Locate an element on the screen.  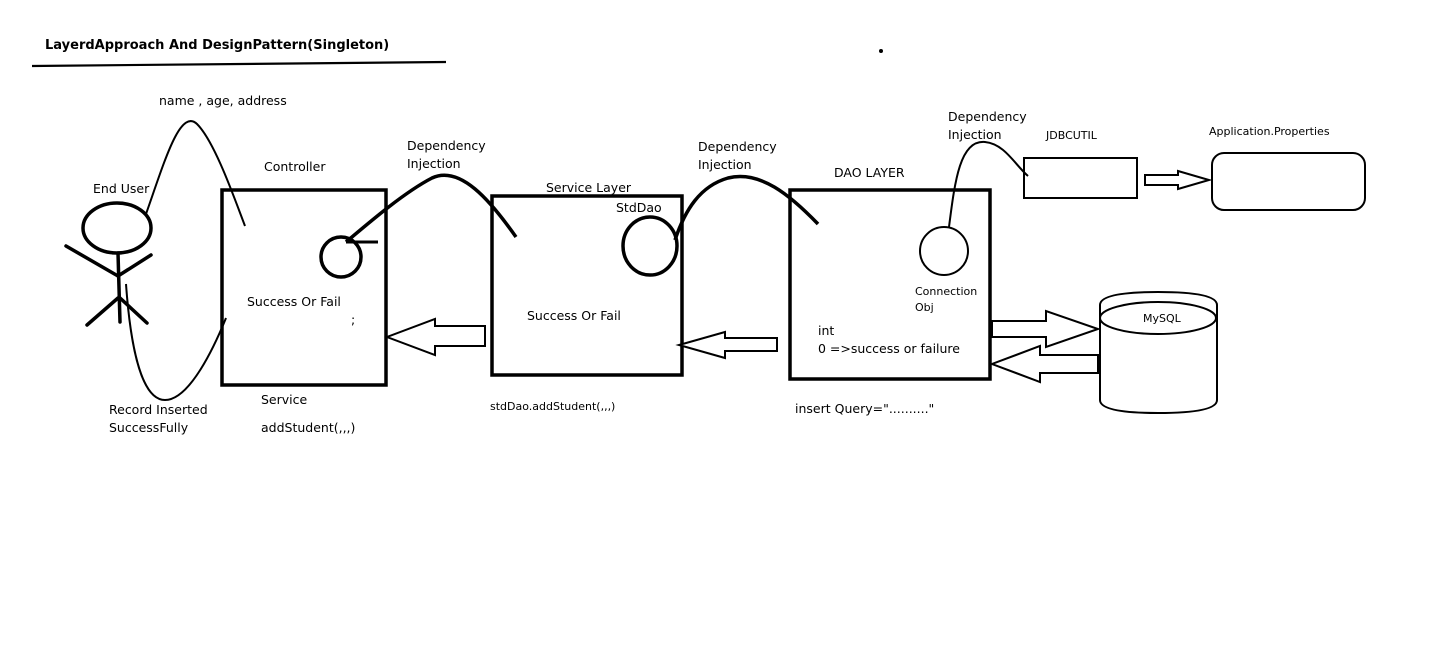
response-curve is located at coordinates (176, 342).